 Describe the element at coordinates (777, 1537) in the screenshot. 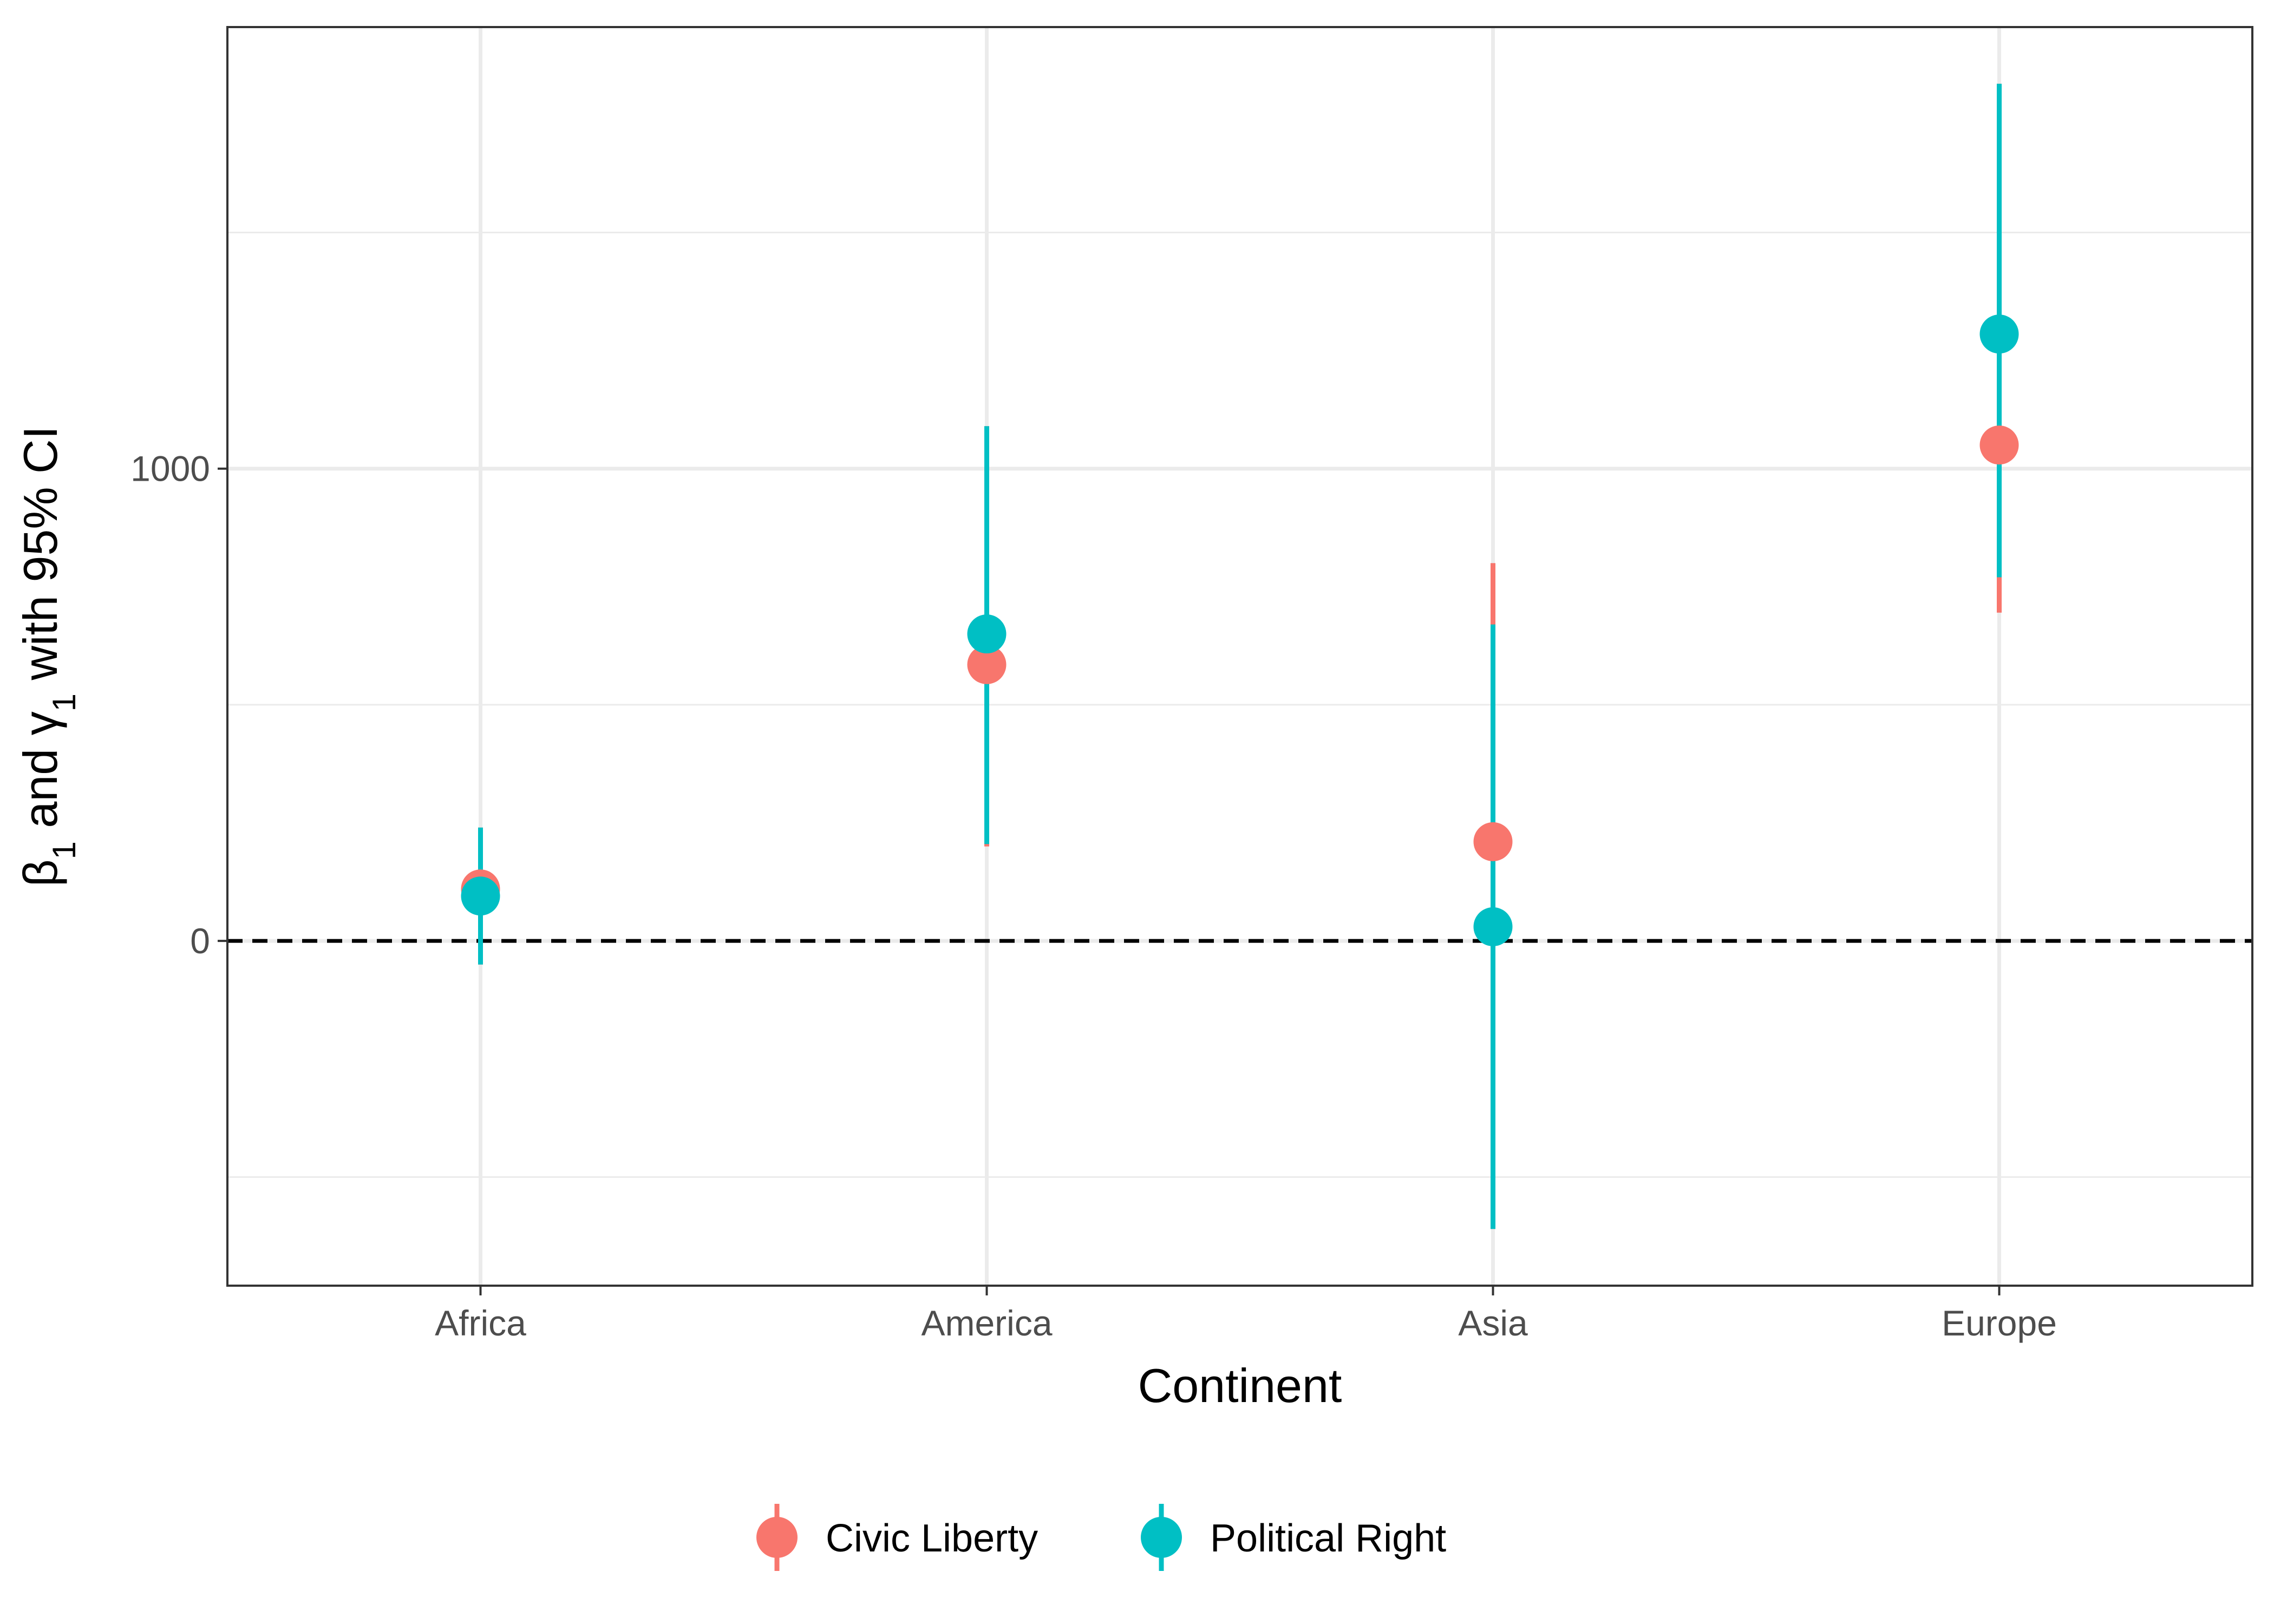

I see `legend-key-point-civic-liberty` at that location.